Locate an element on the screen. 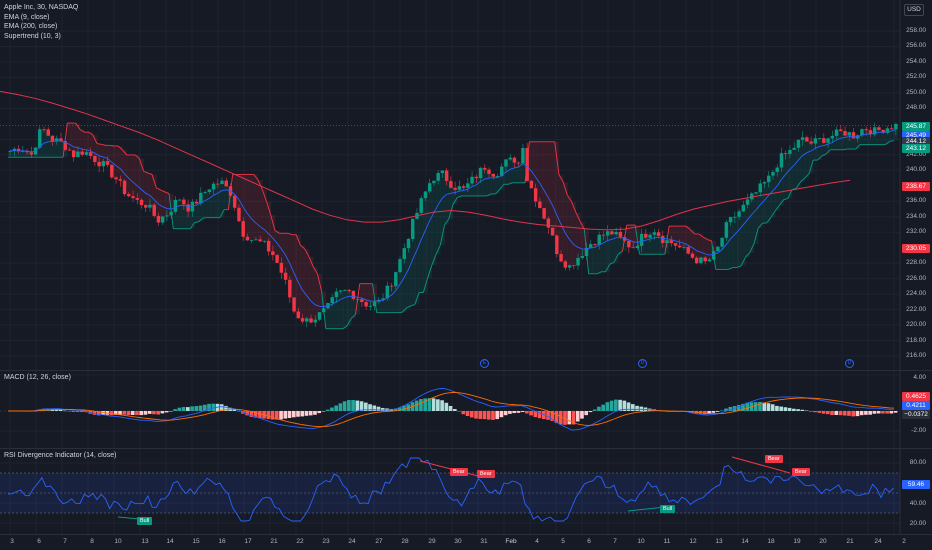 The width and height of the screenshot is (932, 550). price-axis-label: 248.00 is located at coordinates (916, 108).